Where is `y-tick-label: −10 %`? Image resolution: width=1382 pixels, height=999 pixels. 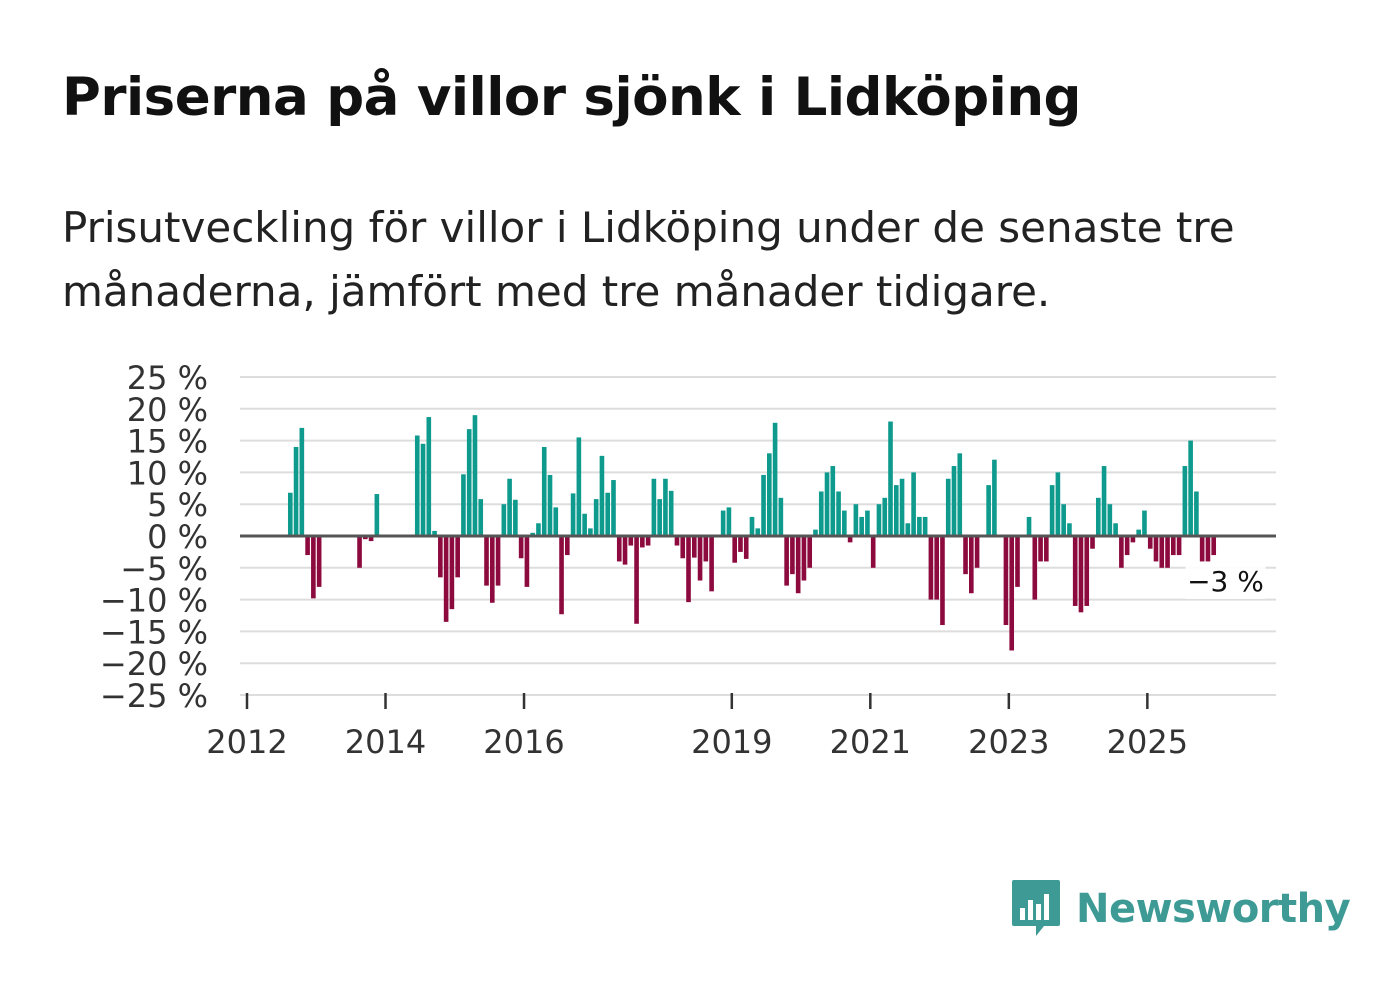
y-tick-label: −10 % is located at coordinates (154, 601).